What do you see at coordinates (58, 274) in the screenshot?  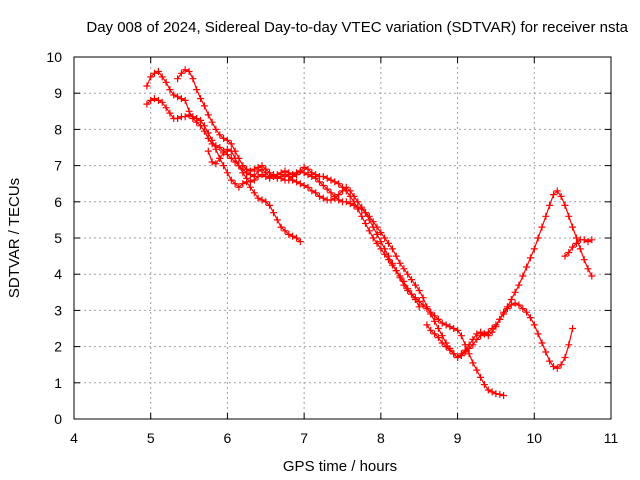 I see `y-tick-label-4: 4` at bounding box center [58, 274].